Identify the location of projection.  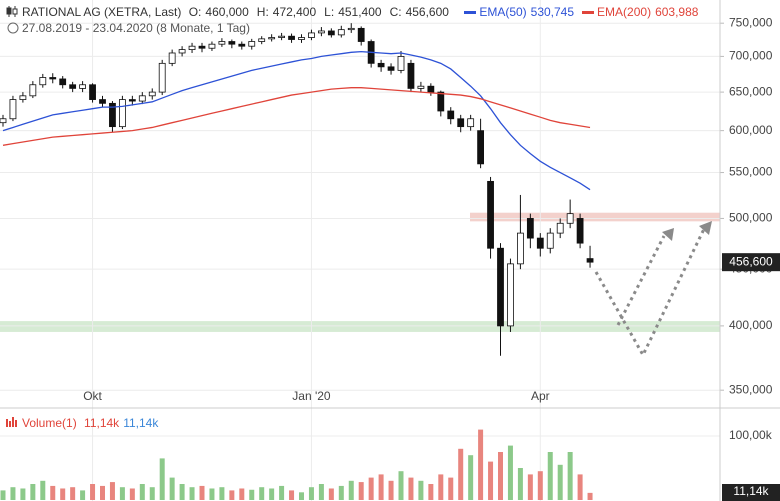
(650, 293).